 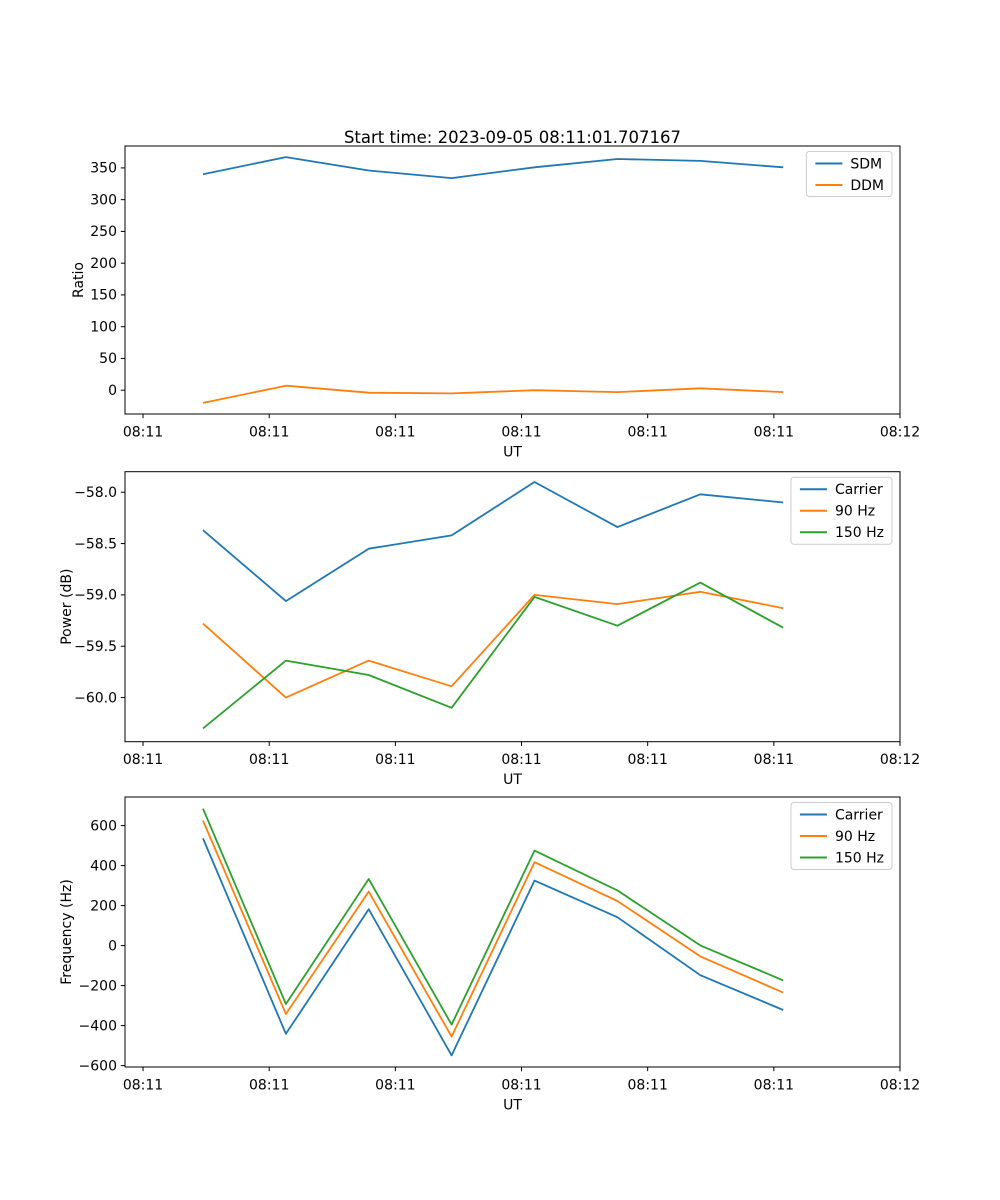 What do you see at coordinates (103, 232) in the screenshot?
I see `y-tick-label: 250` at bounding box center [103, 232].